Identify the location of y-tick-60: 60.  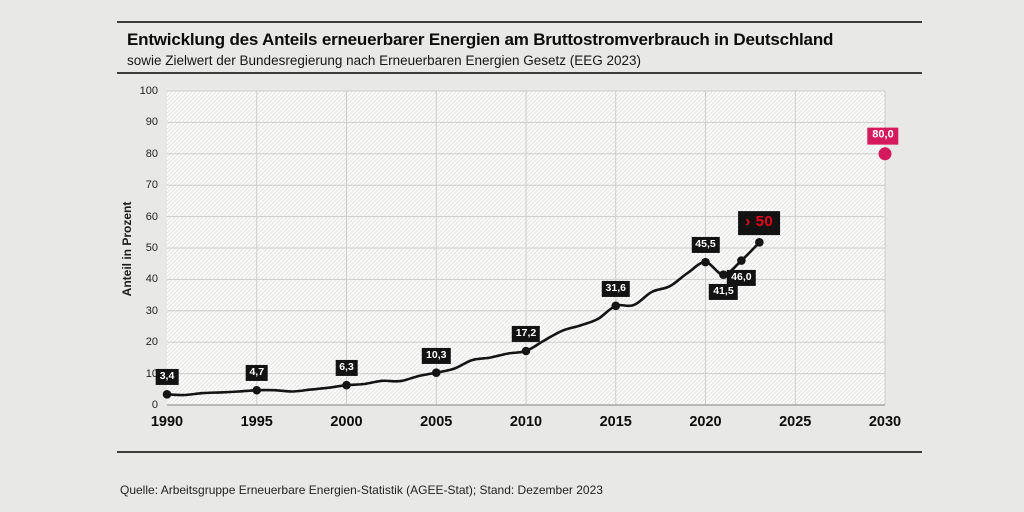
(151, 216).